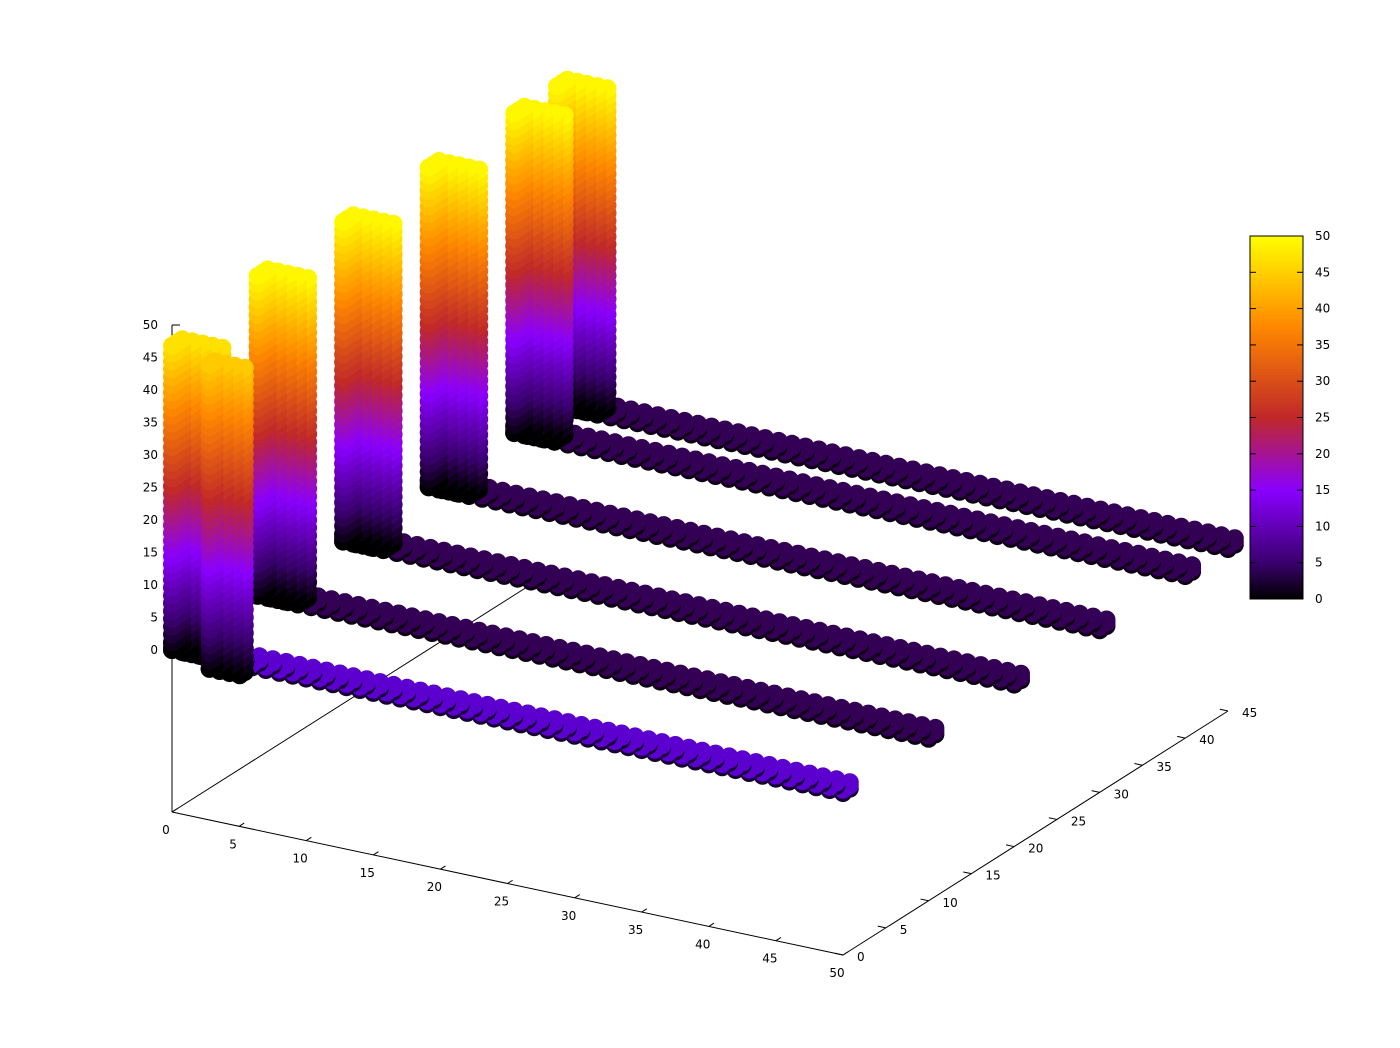 This screenshot has height=1048, width=1400. I want to click on z-tick-label: 25, so click(150, 488).